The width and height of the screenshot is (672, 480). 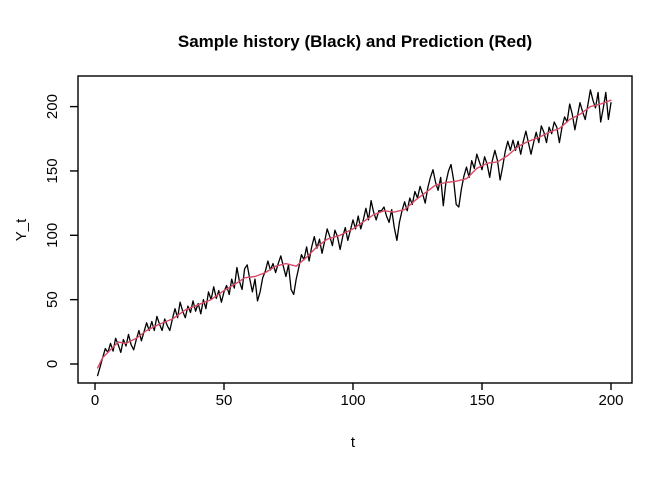 I want to click on x-tick-label: 0, so click(x=95, y=400).